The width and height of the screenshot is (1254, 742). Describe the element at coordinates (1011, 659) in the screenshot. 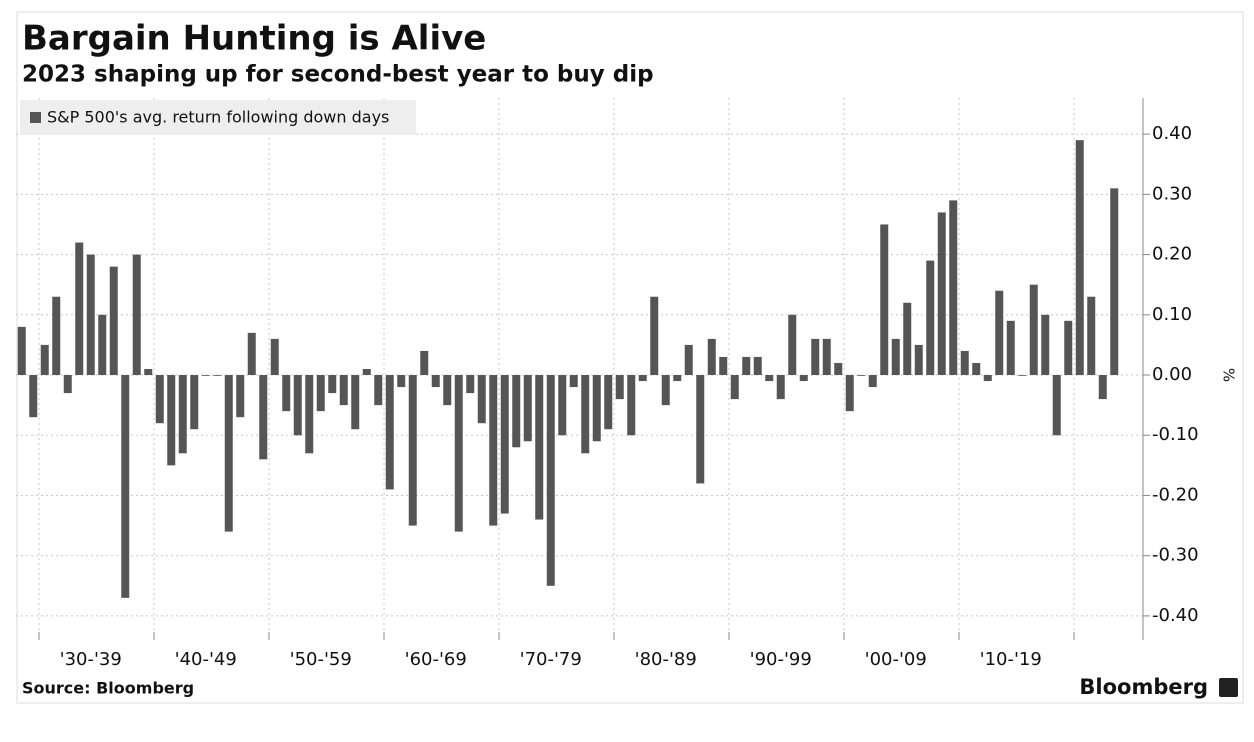

I see `x-tick-label: '10-'19` at that location.